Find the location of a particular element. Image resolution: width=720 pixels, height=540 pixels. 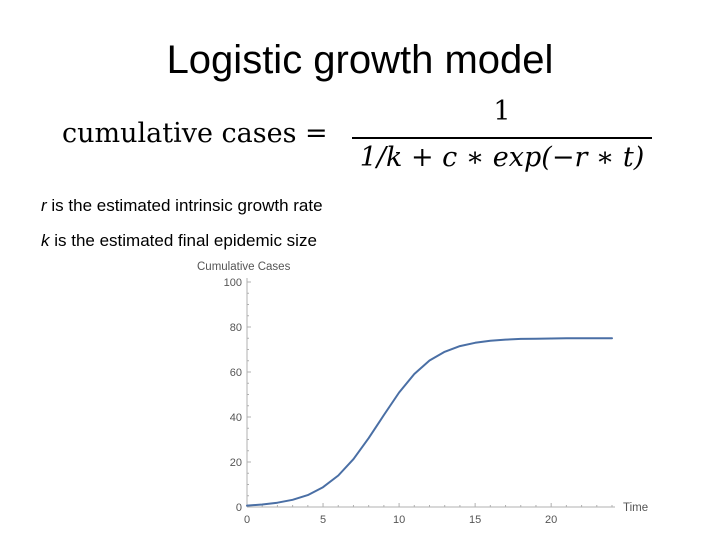

description-text: is the estimated final epidemic size is located at coordinates (183, 240).